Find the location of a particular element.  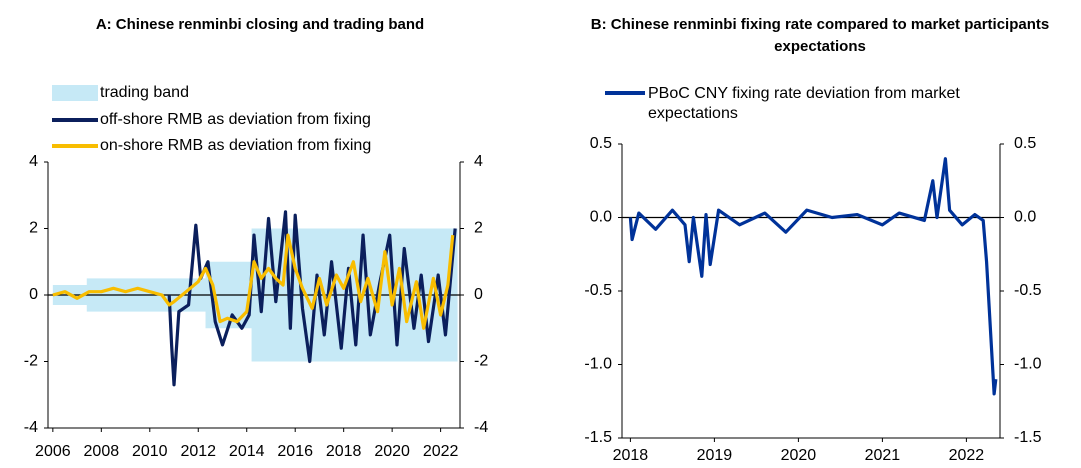

x-tick-label: 2014 is located at coordinates (247, 451).